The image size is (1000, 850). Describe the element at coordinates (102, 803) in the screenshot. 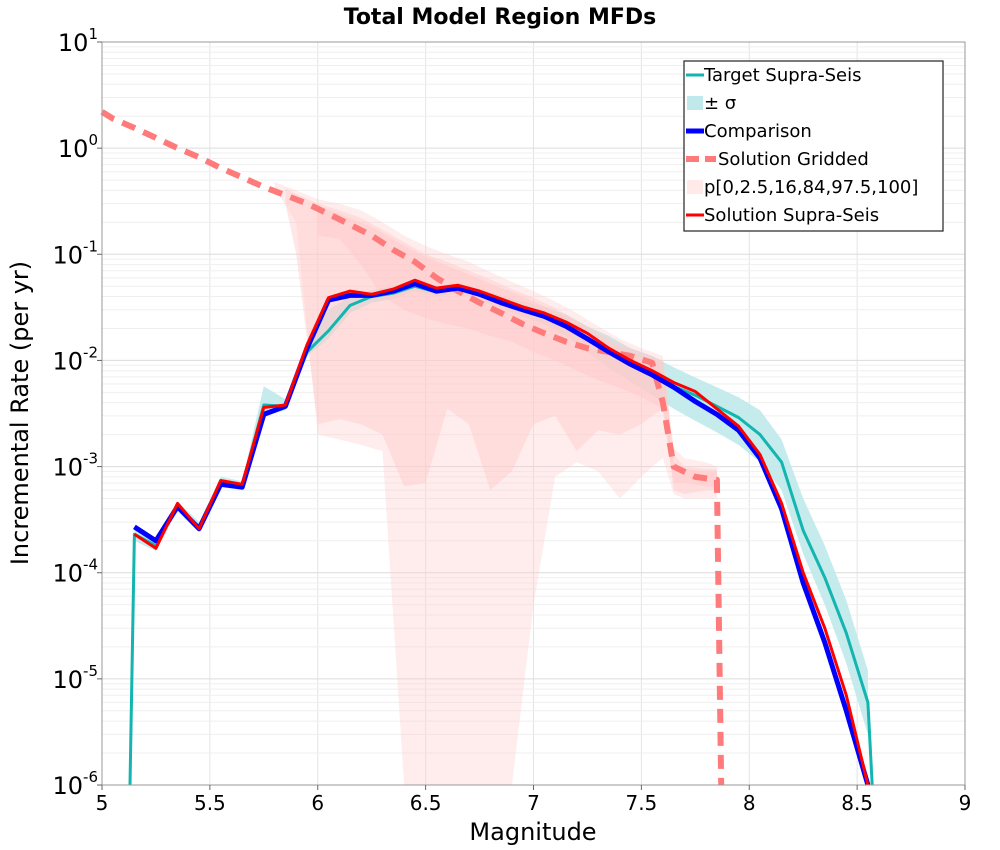

I see `x-tick-label: 5` at that location.